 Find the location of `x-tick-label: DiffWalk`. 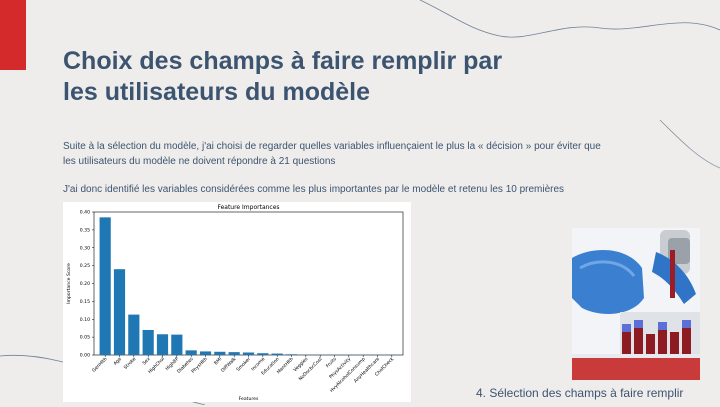

x-tick-label: DiffWalk is located at coordinates (229, 365).